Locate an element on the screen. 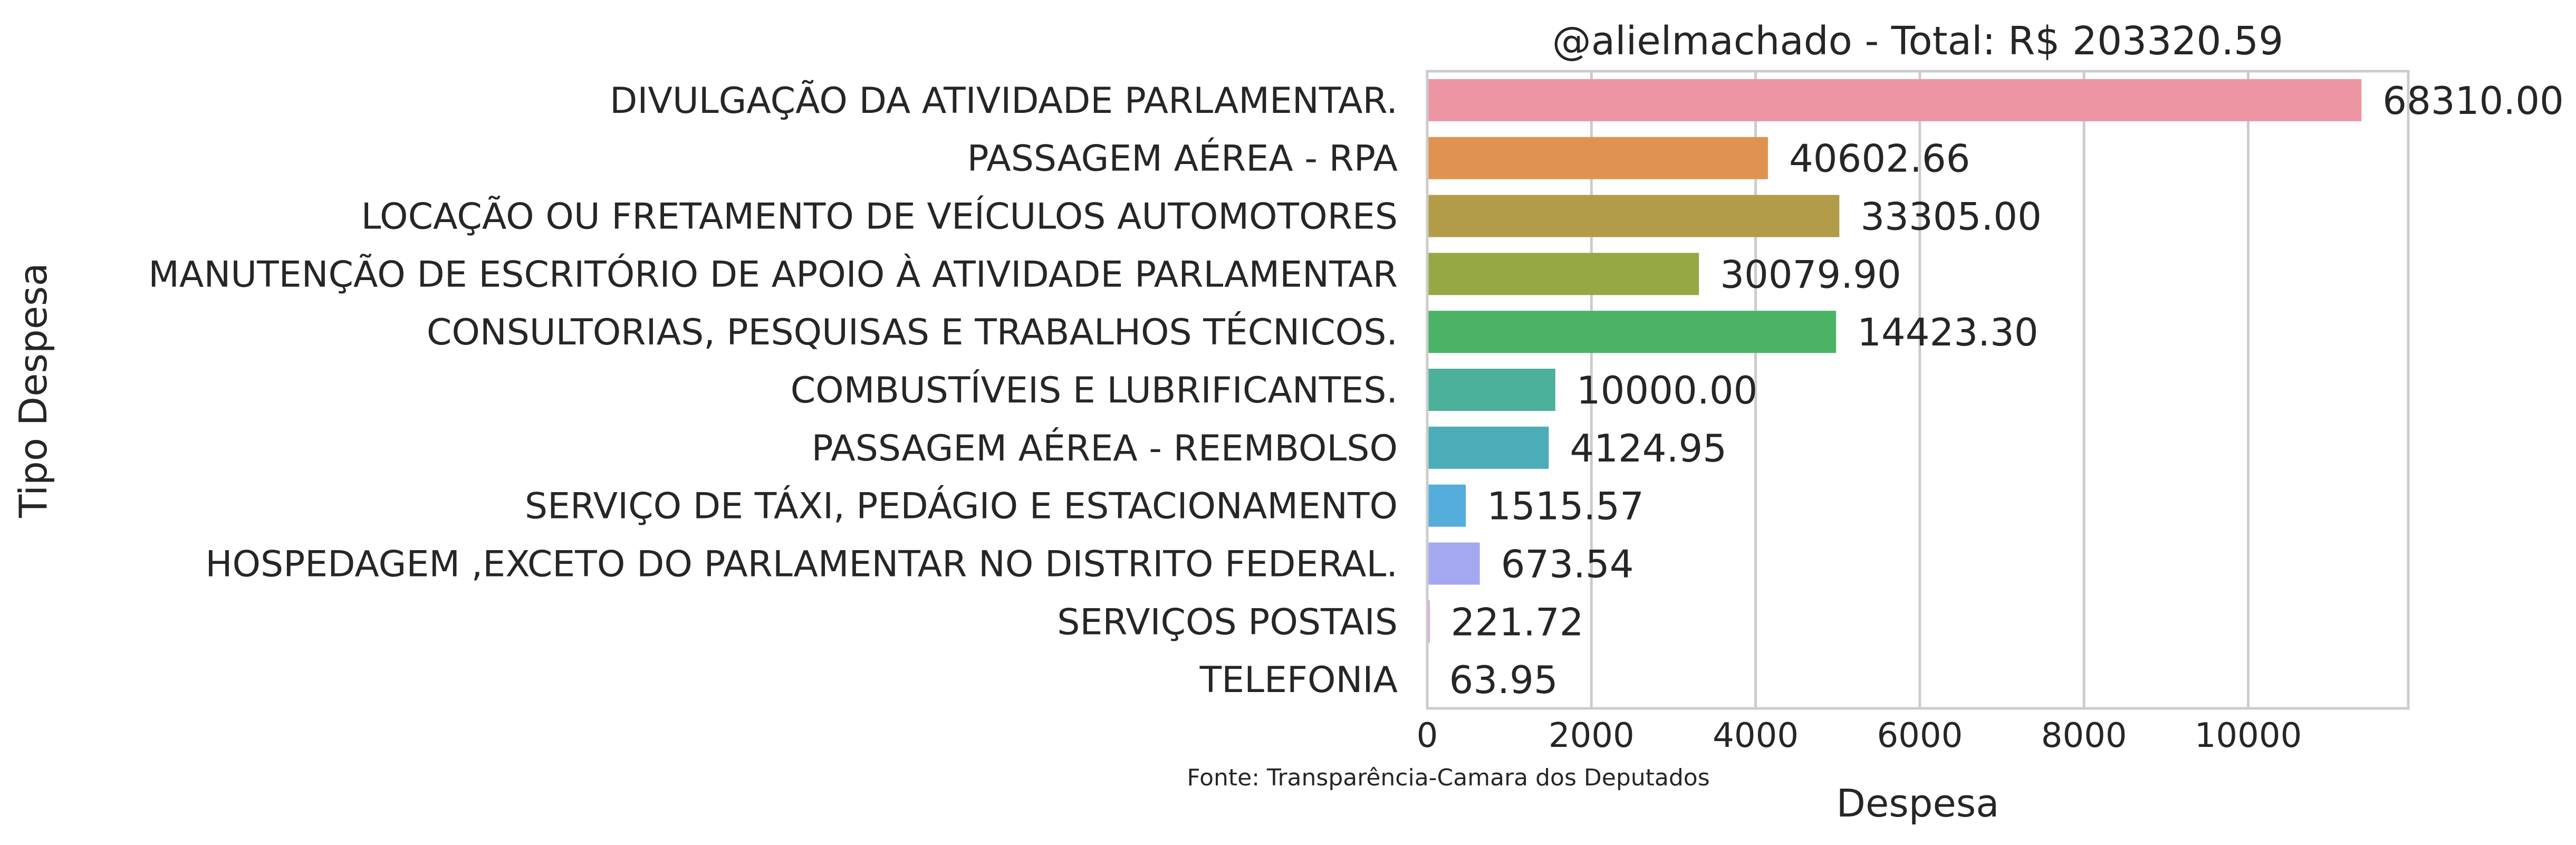  x-axis-title: Despesa is located at coordinates (1919, 803).